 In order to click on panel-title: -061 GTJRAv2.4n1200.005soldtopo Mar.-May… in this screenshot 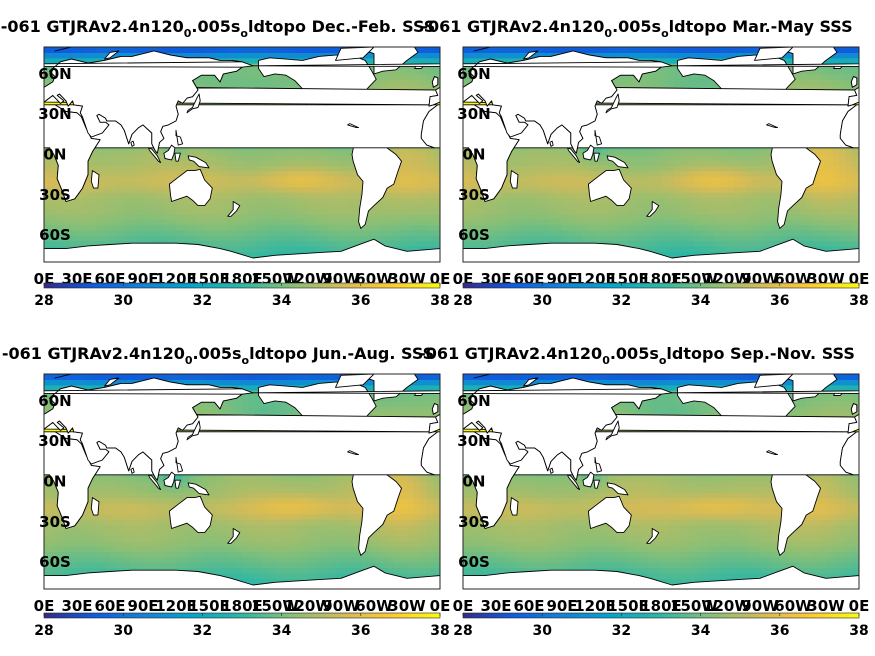, I will do `click(636, 28)`.